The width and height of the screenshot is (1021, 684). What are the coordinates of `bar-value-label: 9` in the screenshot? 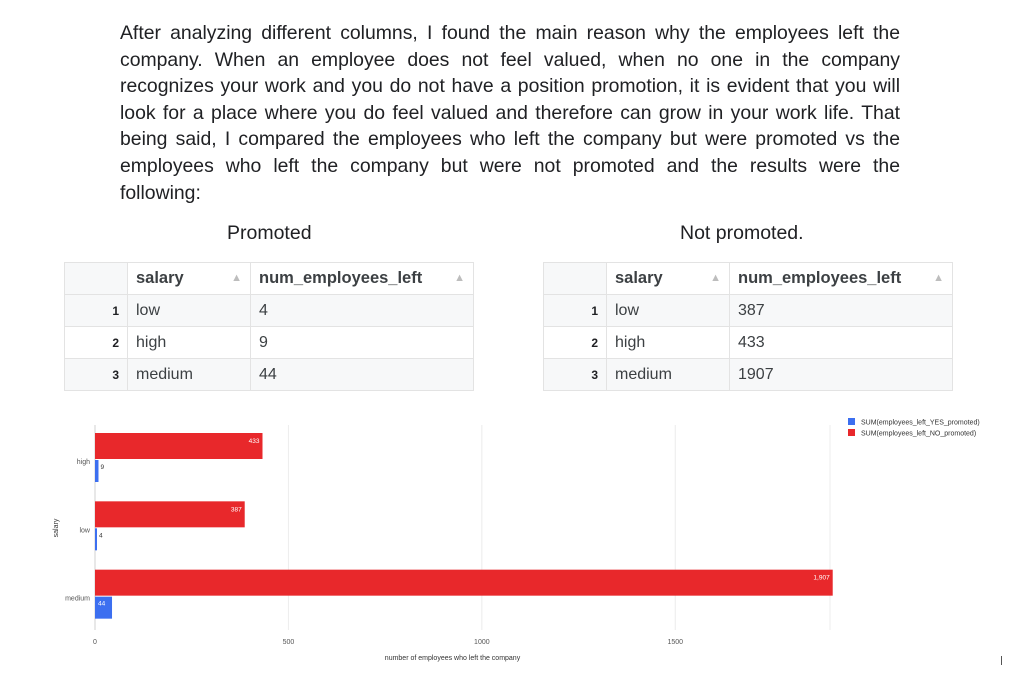 It's located at (102, 467).